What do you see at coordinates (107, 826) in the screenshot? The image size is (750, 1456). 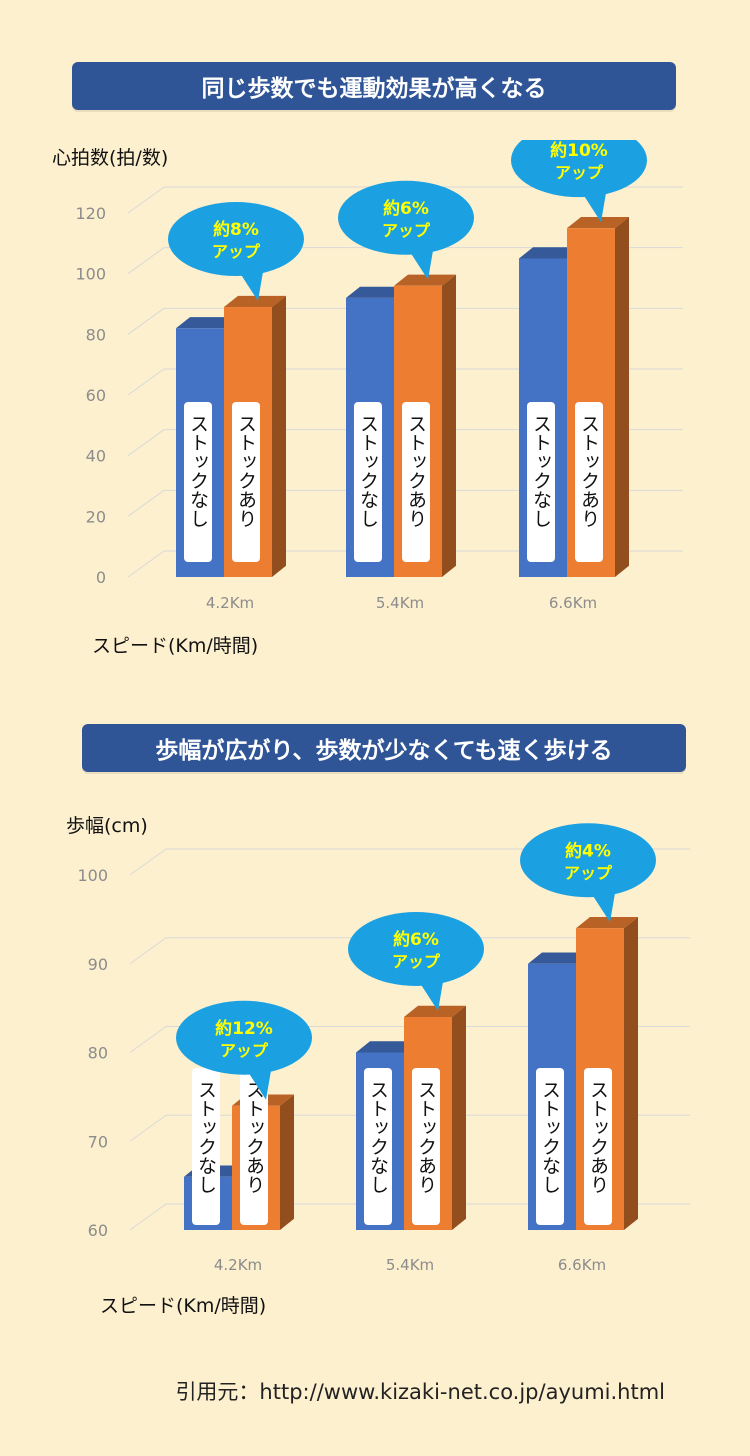 I see `y-axis-label: 歩幅(cm)` at bounding box center [107, 826].